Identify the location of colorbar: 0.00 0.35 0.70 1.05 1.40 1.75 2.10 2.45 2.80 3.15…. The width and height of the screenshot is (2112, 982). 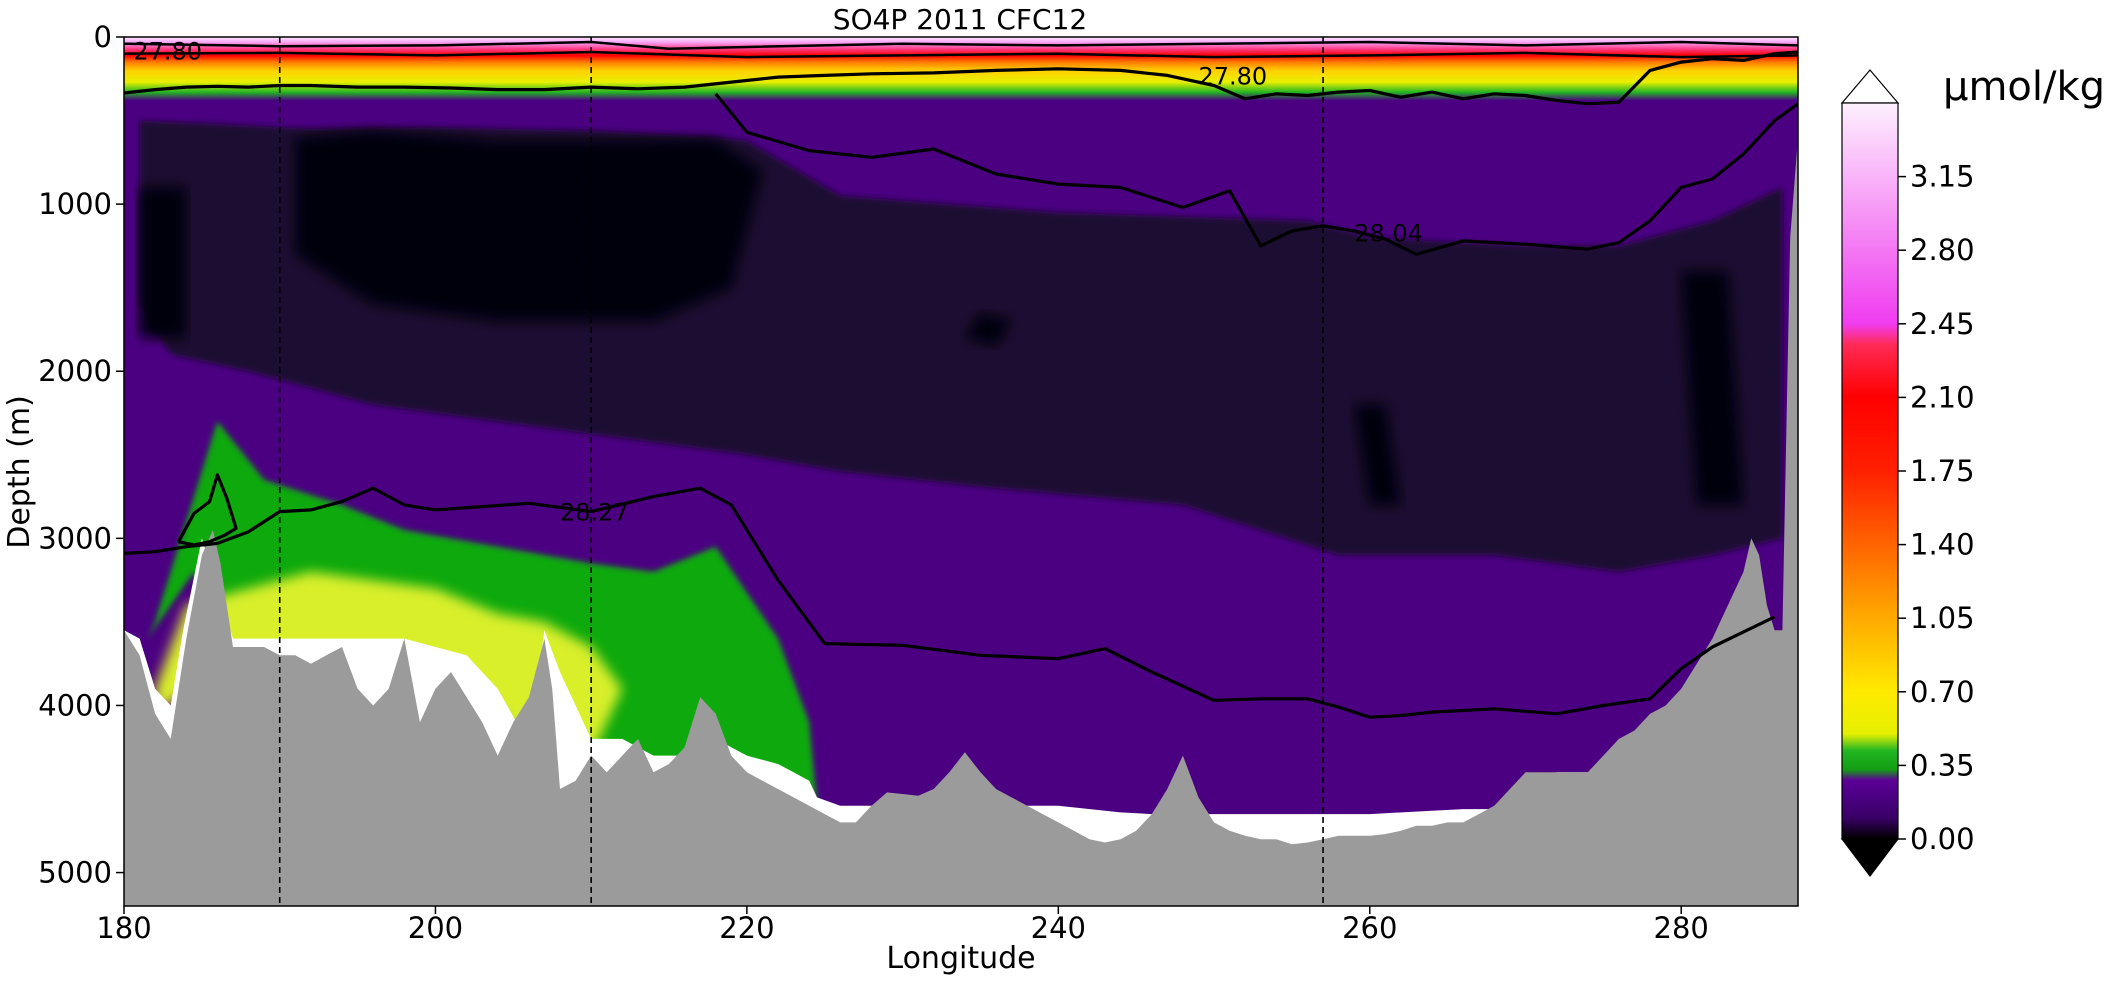
(1972, 470).